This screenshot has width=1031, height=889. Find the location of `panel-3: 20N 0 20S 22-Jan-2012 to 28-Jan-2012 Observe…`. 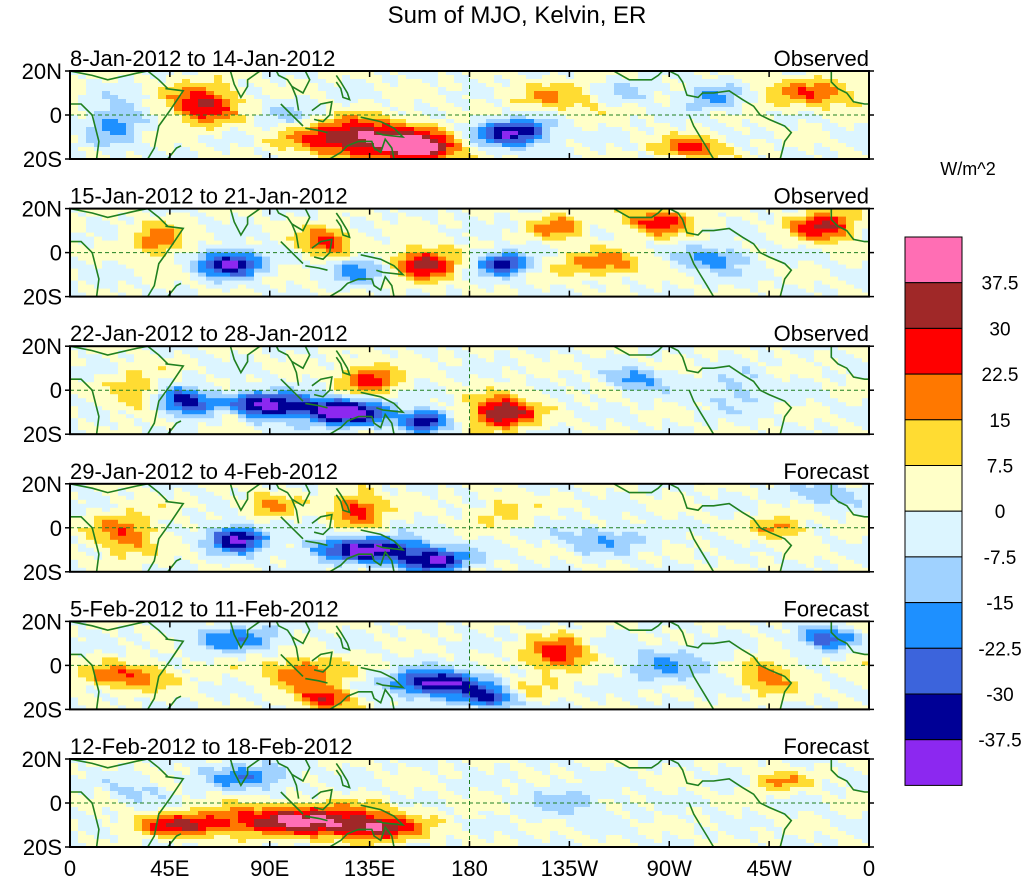

panel-3: 20N 0 20S 22-Jan-2012 to 28-Jan-2012 Observe… is located at coordinates (448, 384).